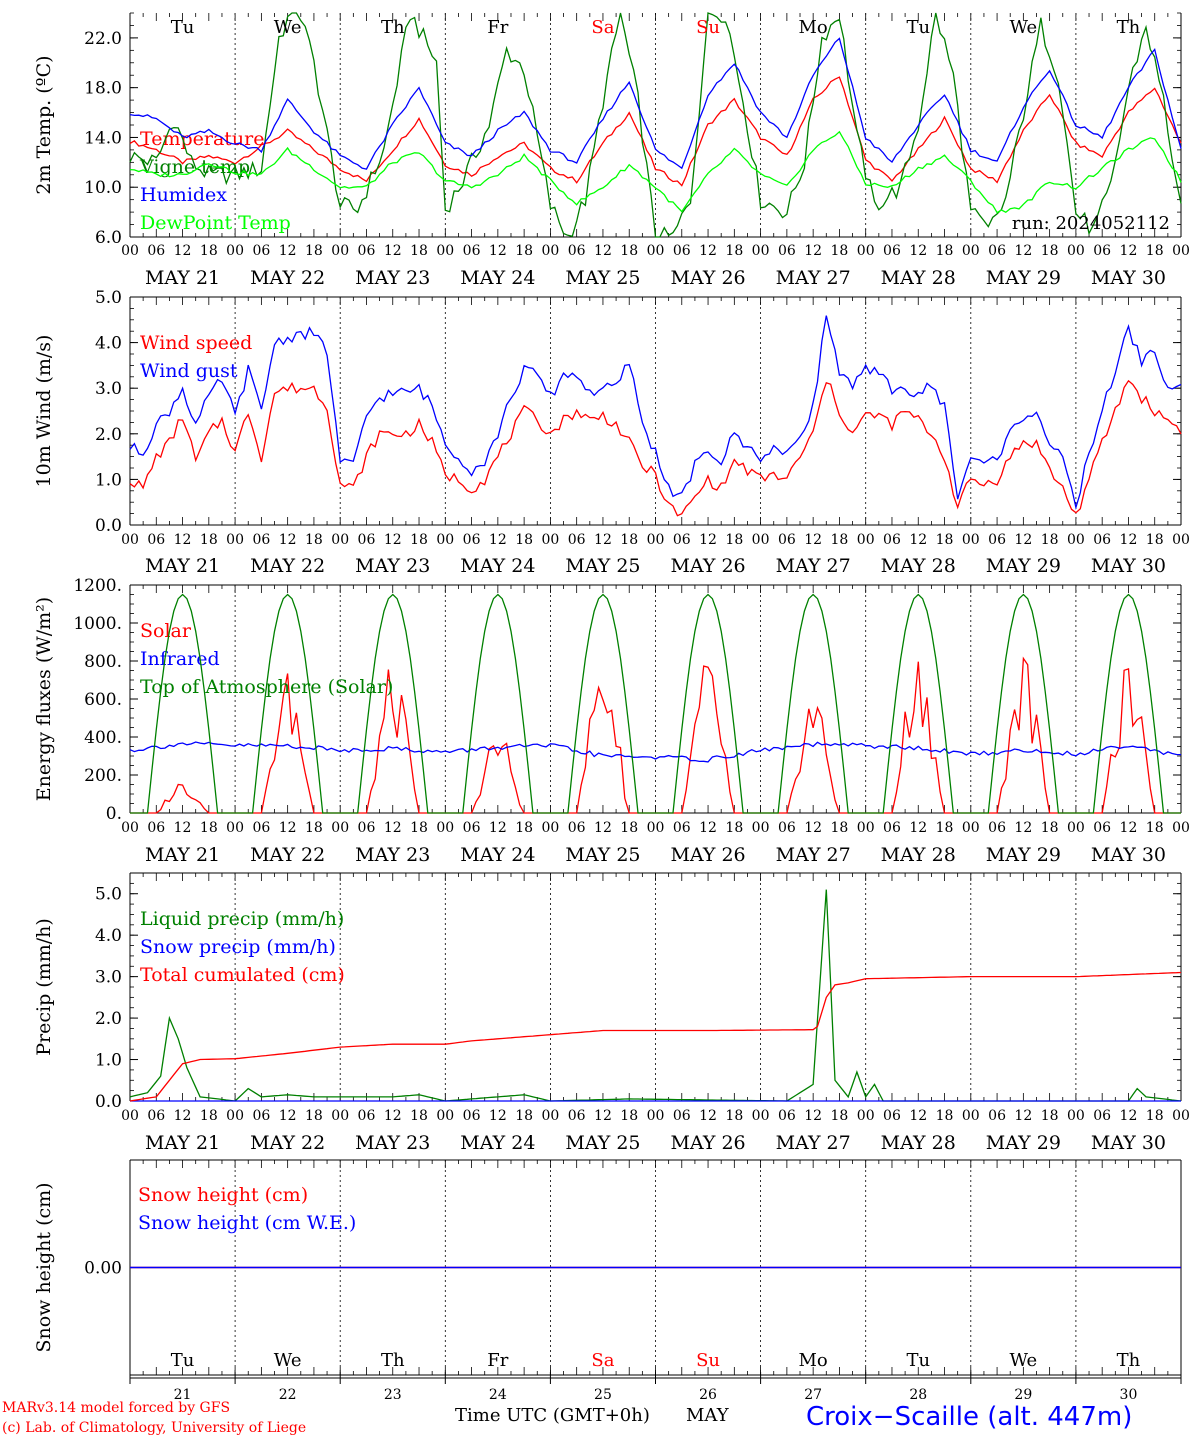  Describe the element at coordinates (116, 1408) in the screenshot. I see `credit-line-1: MARv3.14 model forced by GFS` at that location.